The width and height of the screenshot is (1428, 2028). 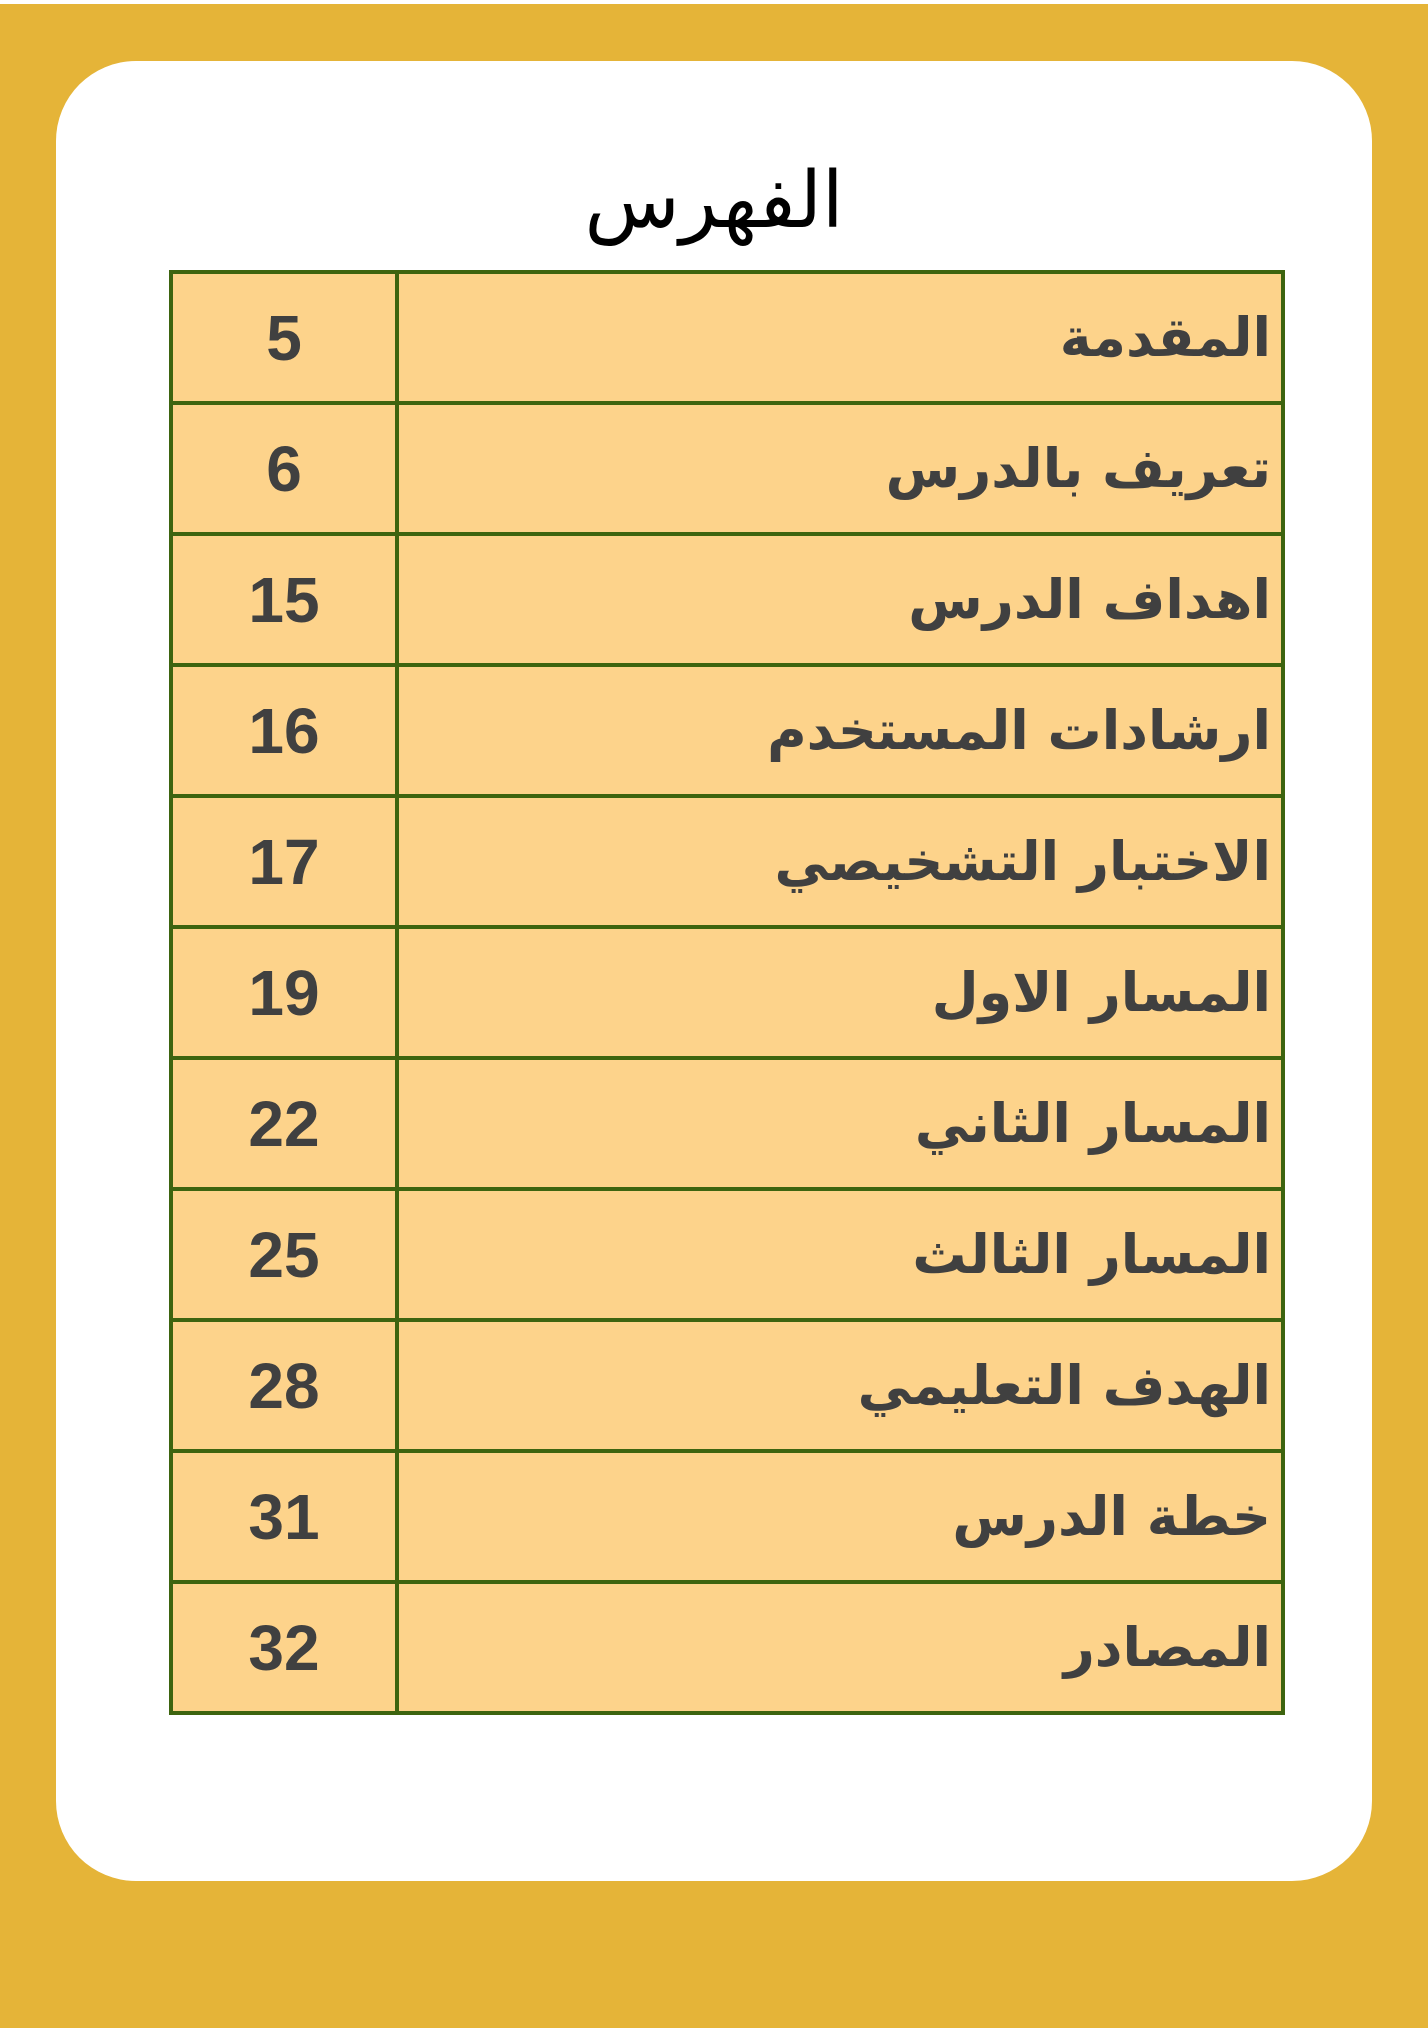 I want to click on page-number: 5, so click(x=284, y=337).